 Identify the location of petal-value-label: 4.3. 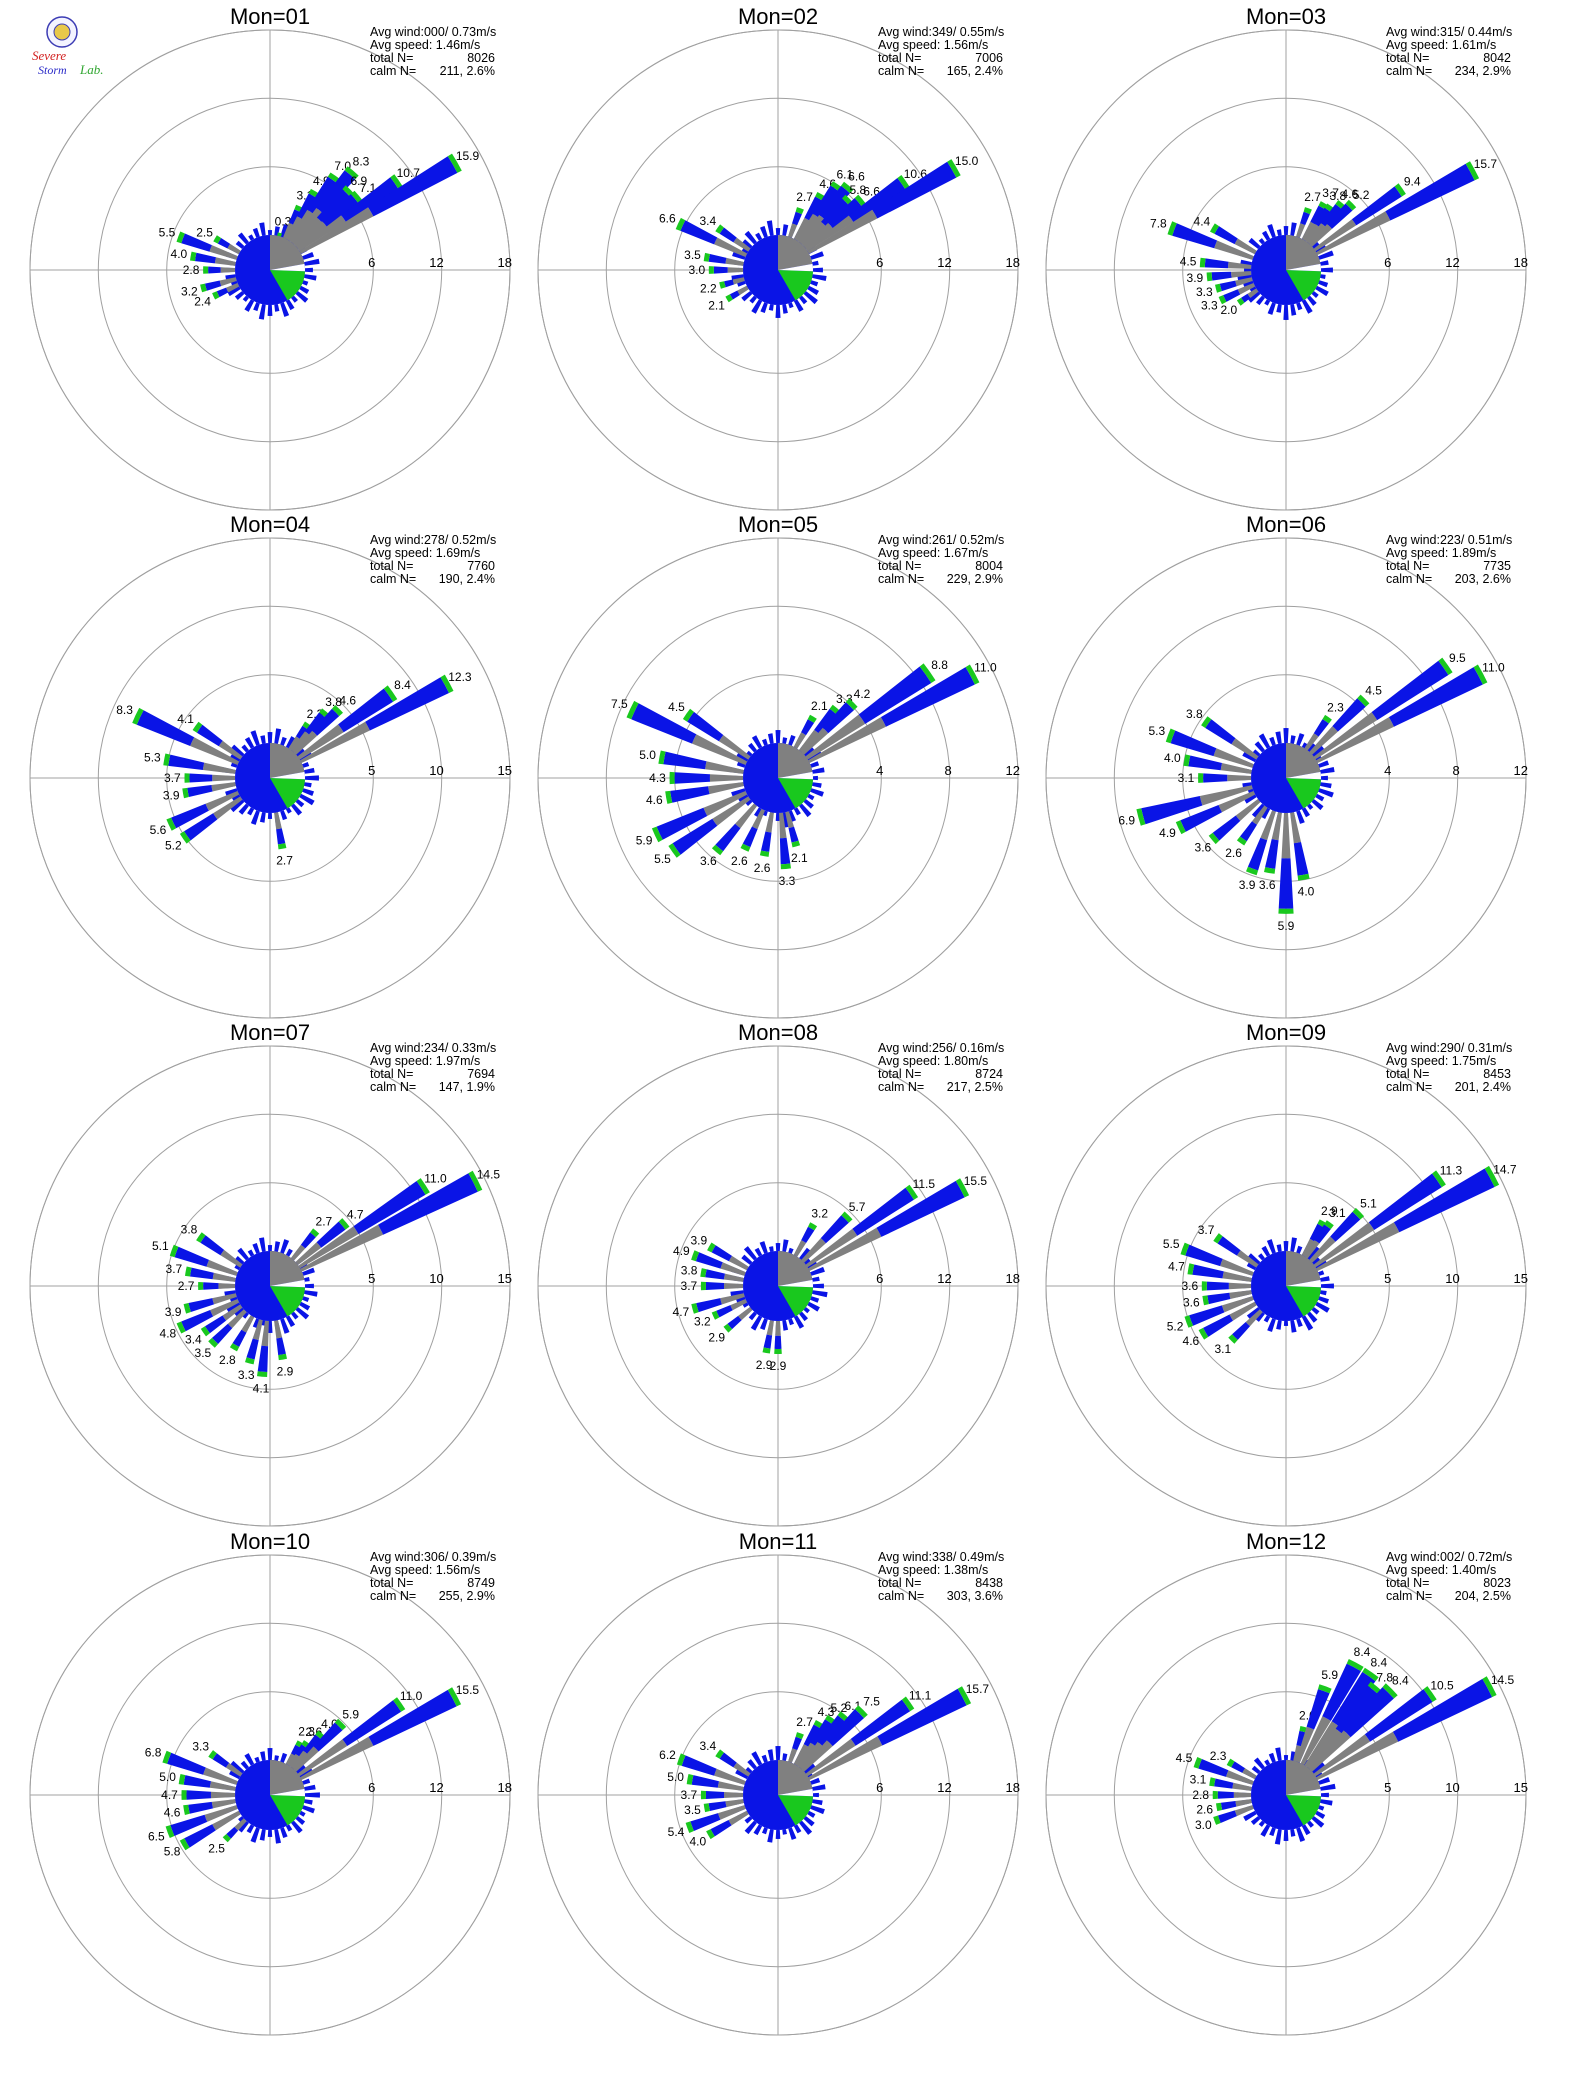
(826, 1712).